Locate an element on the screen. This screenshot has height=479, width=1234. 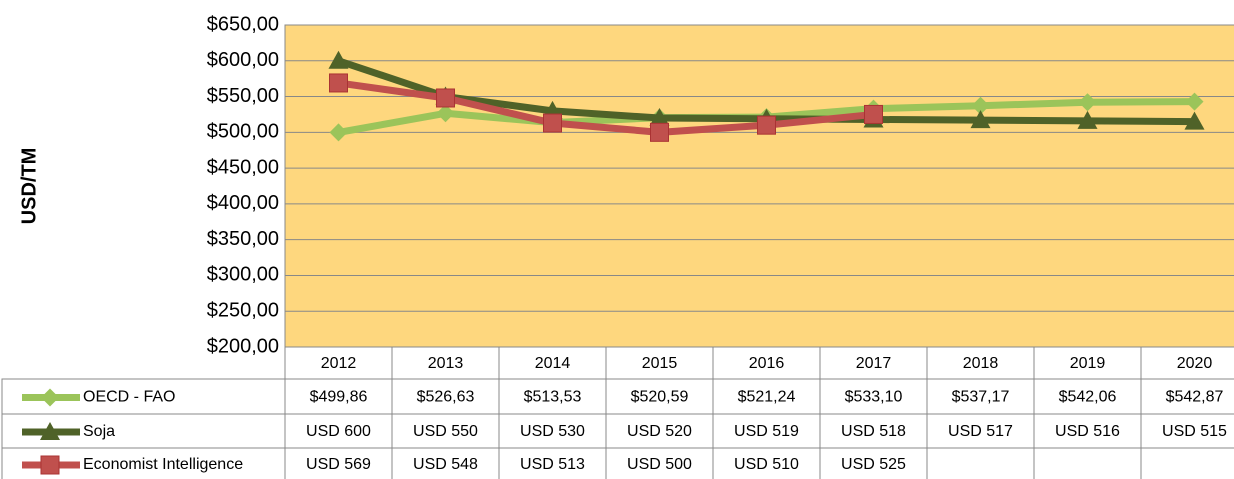
data-label: $521,24 is located at coordinates (767, 397).